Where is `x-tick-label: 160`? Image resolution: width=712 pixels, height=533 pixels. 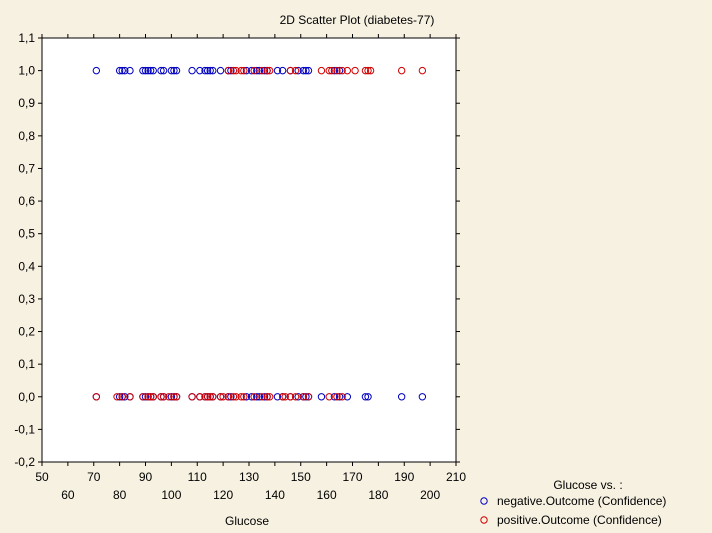 x-tick-label: 160 is located at coordinates (327, 495).